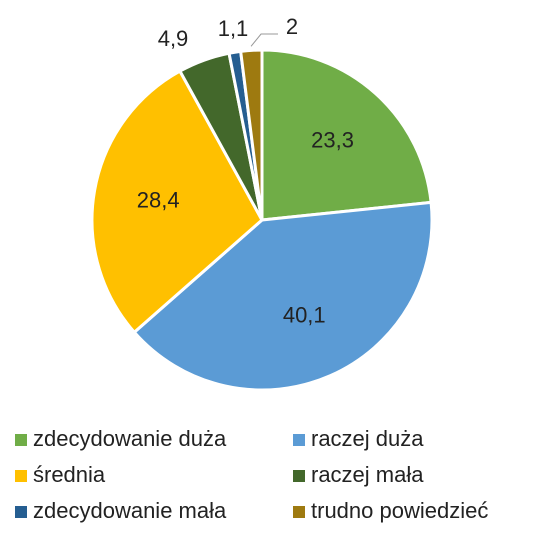 The height and width of the screenshot is (539, 538). I want to click on data-label: 28,4, so click(158, 200).